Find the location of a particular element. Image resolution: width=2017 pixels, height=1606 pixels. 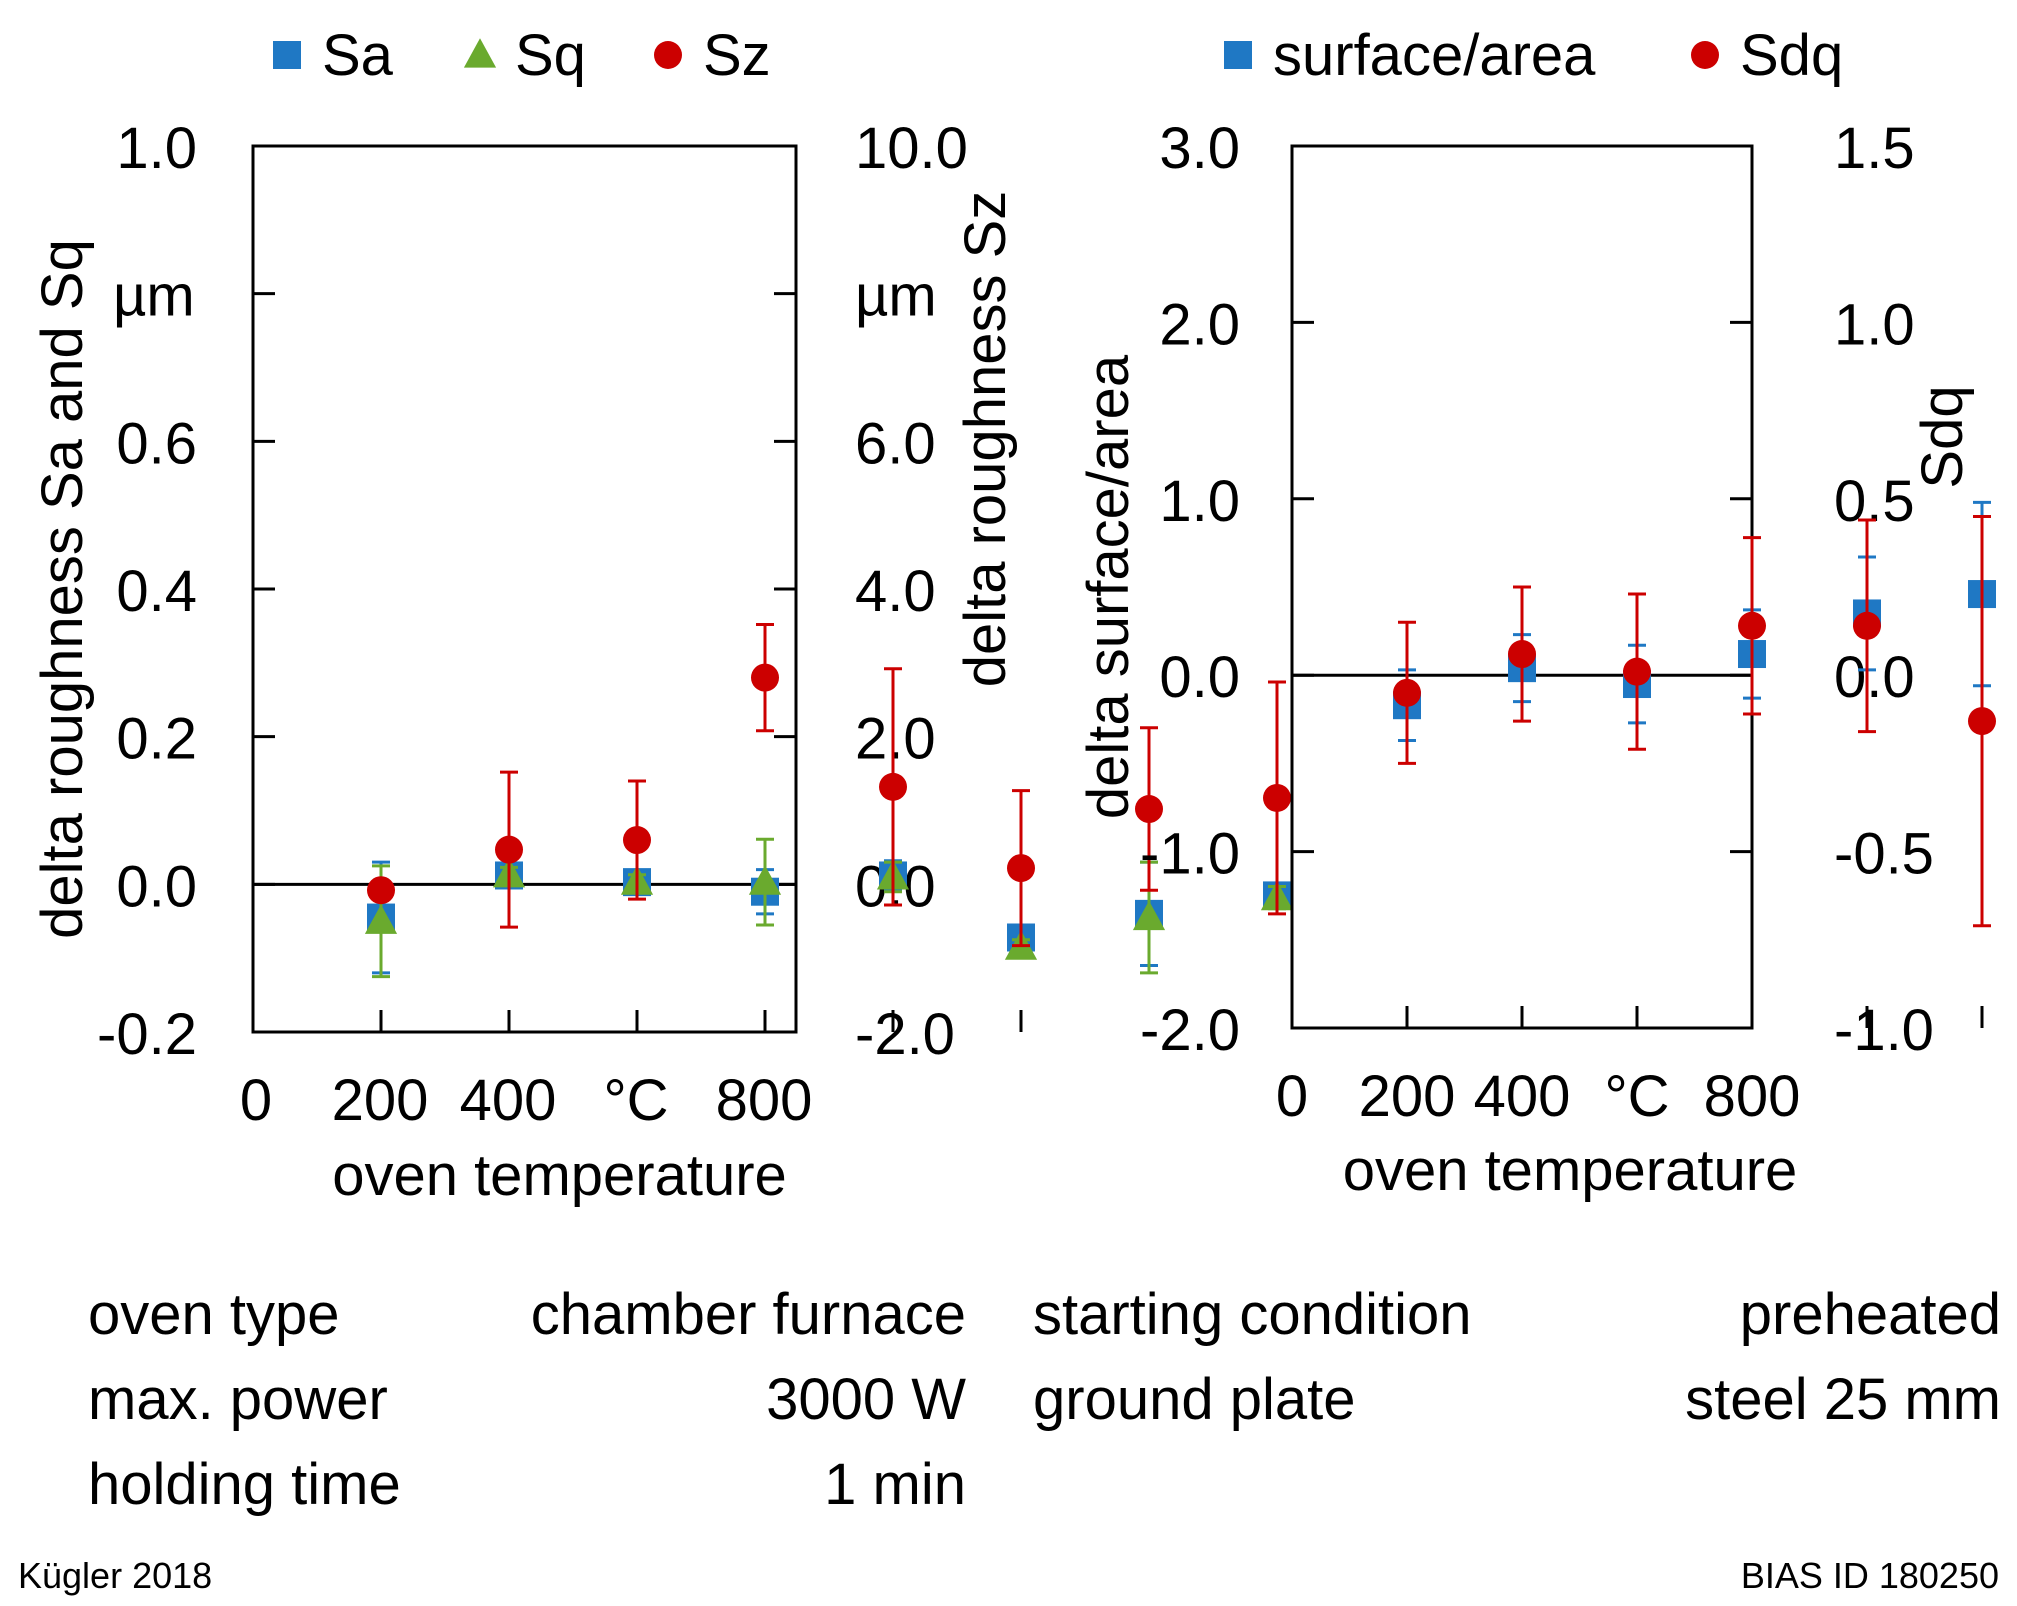

y-tick-label-left: -1.0 is located at coordinates (1190, 854).